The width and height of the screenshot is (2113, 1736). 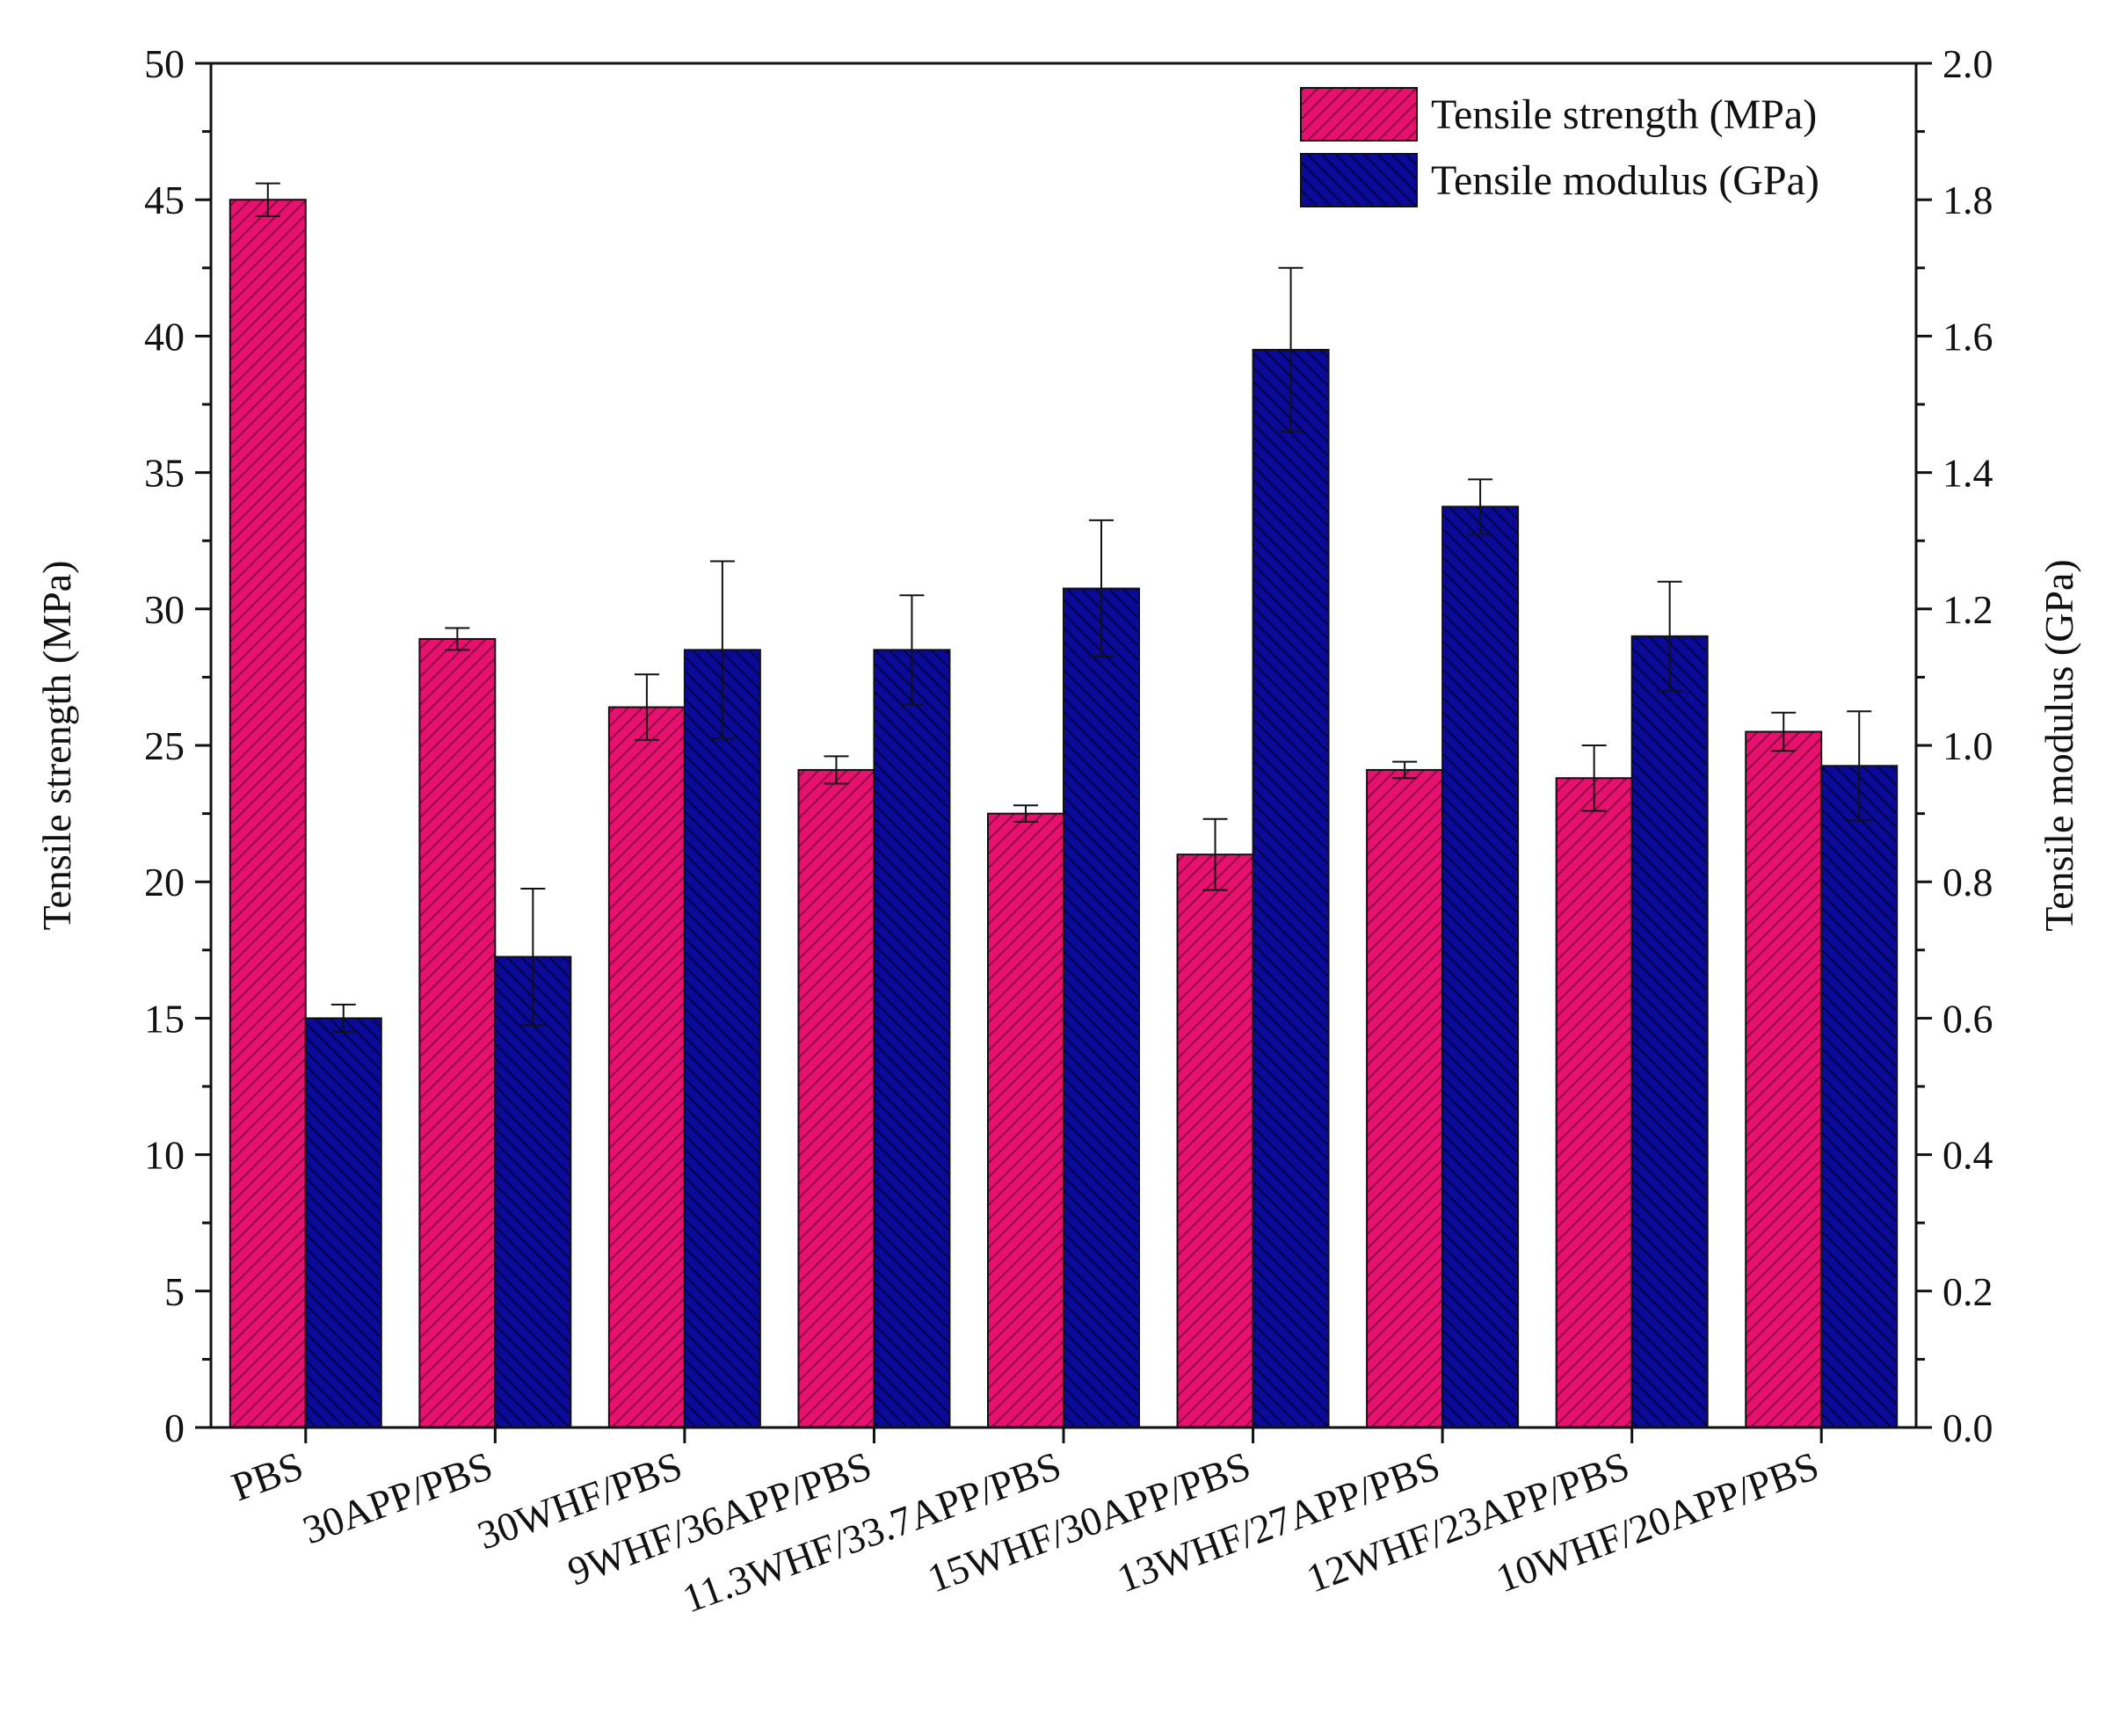 What do you see at coordinates (1624, 115) in the screenshot?
I see `legend-label-0: Tensile strength (MPa)` at bounding box center [1624, 115].